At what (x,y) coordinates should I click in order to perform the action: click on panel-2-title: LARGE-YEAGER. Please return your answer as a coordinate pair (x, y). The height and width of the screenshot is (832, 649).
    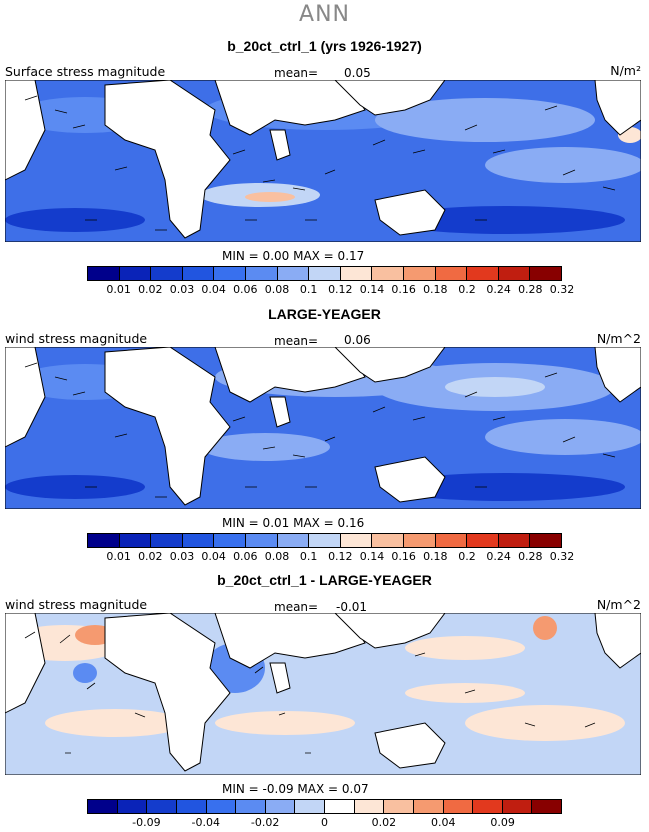
    Looking at the image, I should click on (324, 314).